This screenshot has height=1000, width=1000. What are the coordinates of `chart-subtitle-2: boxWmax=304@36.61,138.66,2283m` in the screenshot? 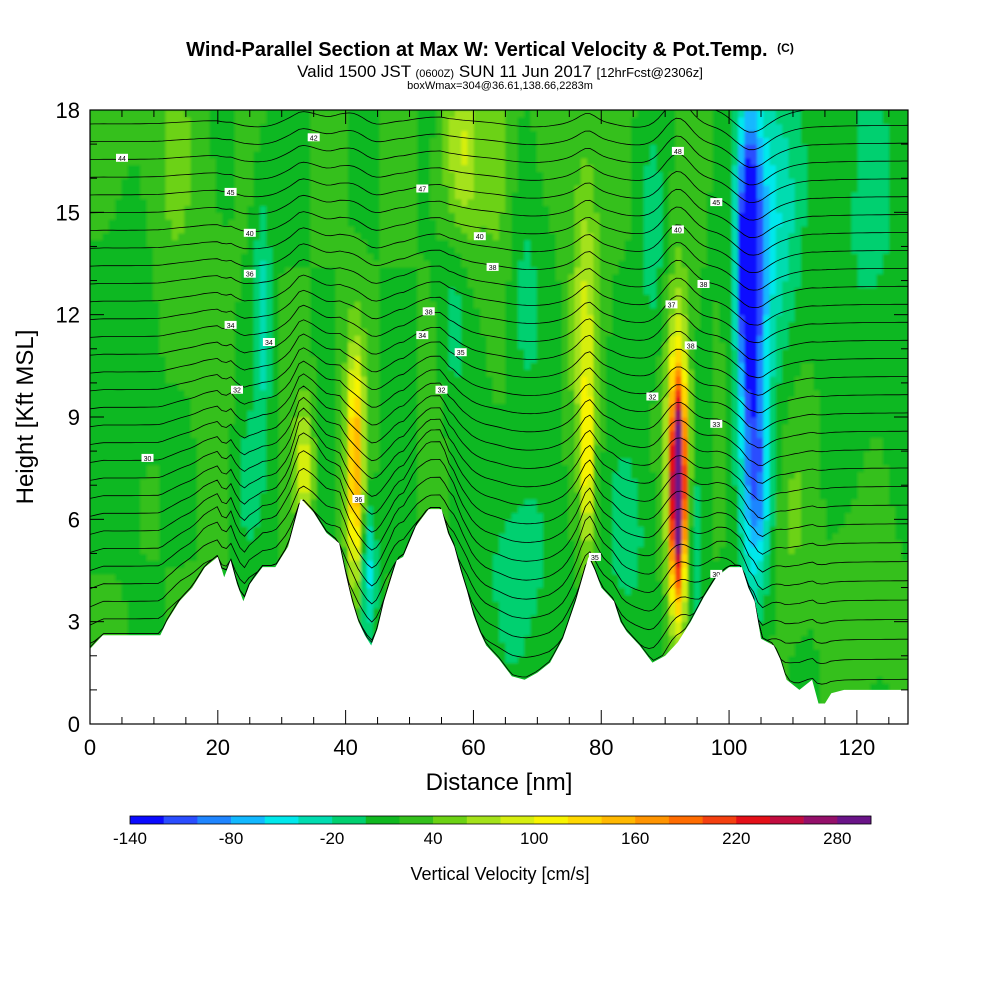 It's located at (500, 86).